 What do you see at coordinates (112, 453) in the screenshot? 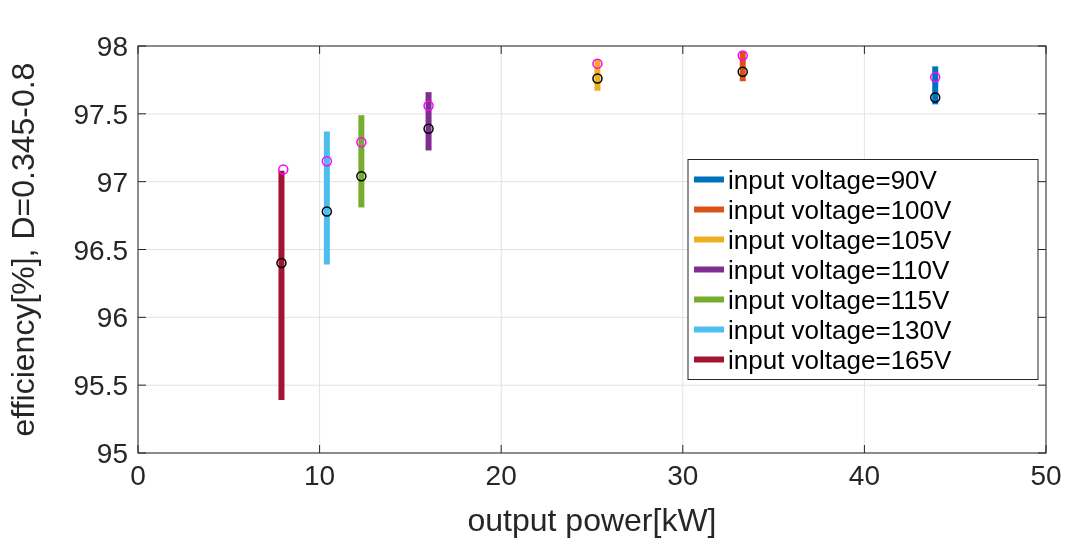
I see `y-tick-label: 95` at bounding box center [112, 453].